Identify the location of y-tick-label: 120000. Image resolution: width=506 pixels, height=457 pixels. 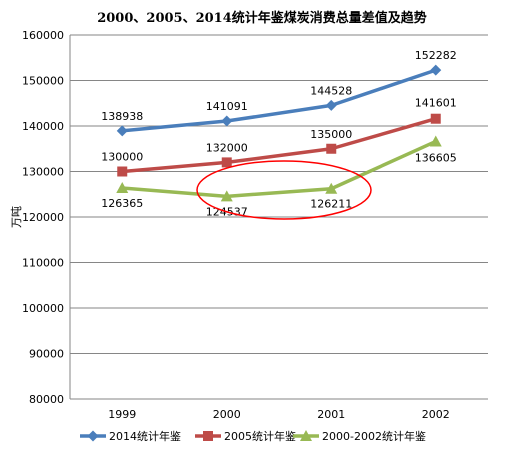
(43, 217).